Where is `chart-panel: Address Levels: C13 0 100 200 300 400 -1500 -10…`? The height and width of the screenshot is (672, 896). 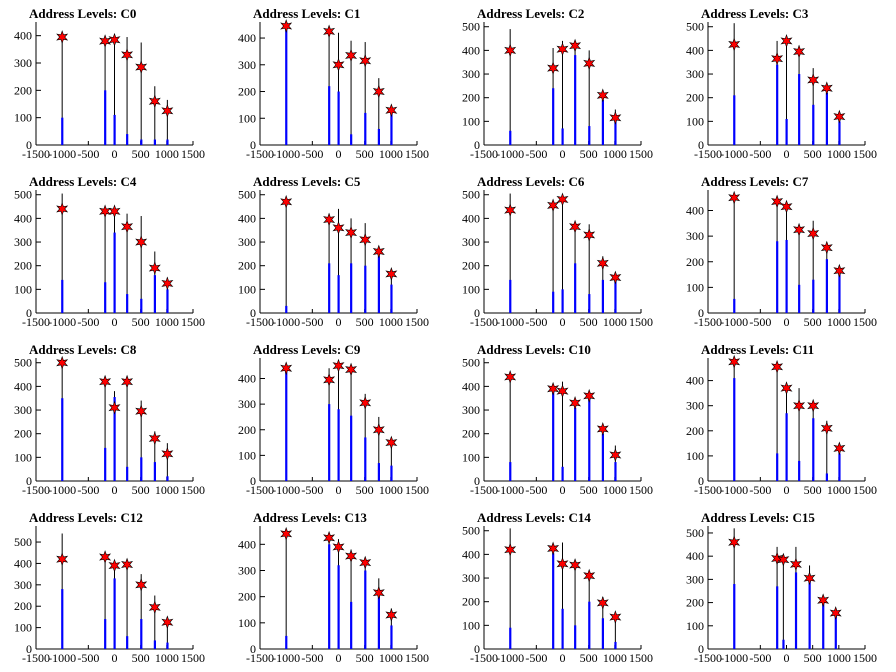
chart-panel: Address Levels: C13 0 100 200 300 400 -1500 -10… is located at coordinates (336, 588).